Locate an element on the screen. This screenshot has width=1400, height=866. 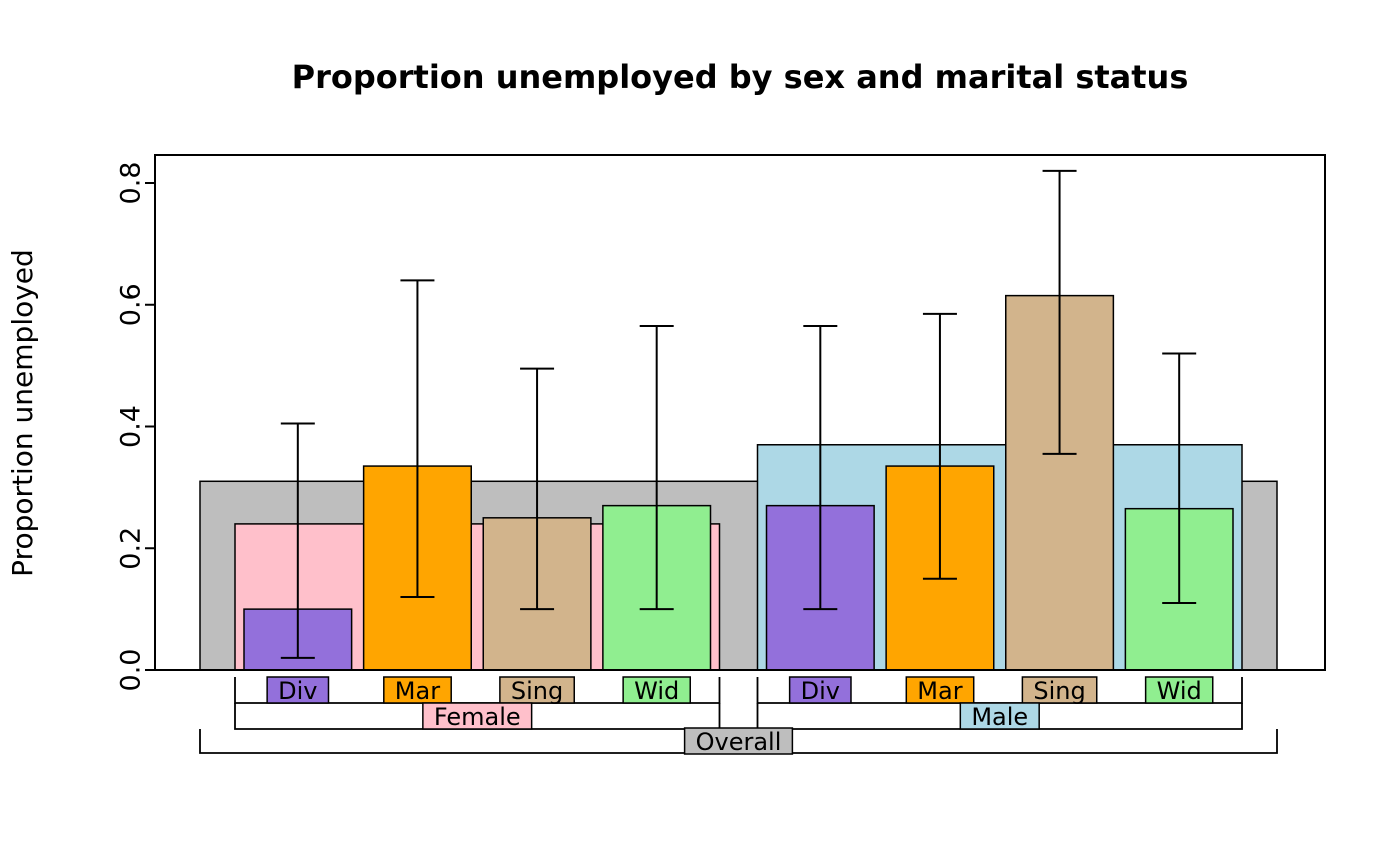
legend-female-div-box is located at coordinates (298, 690).